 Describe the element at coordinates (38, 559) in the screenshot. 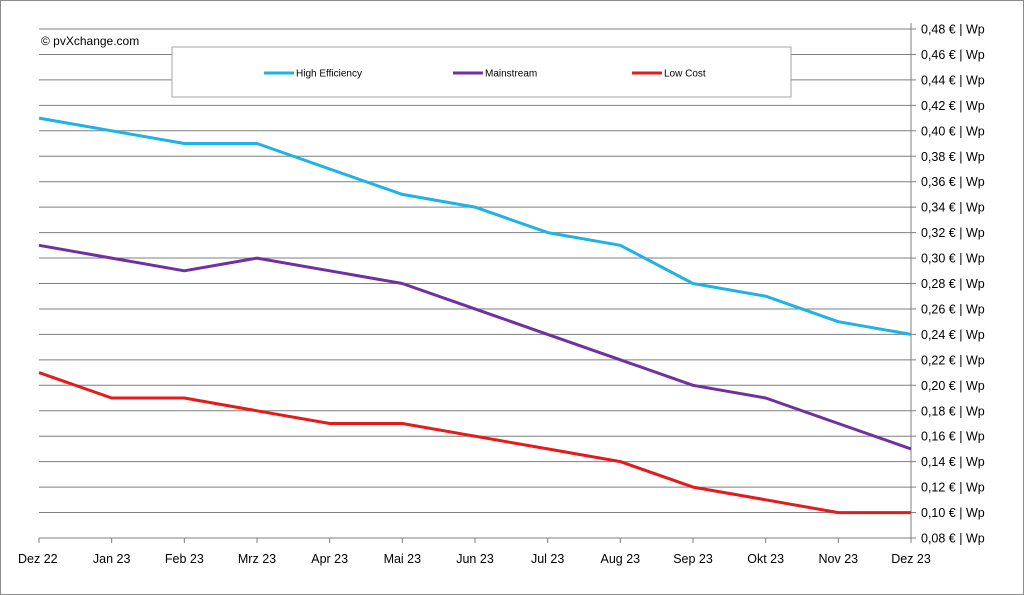

I see `x-tick-label: Dez 22` at that location.